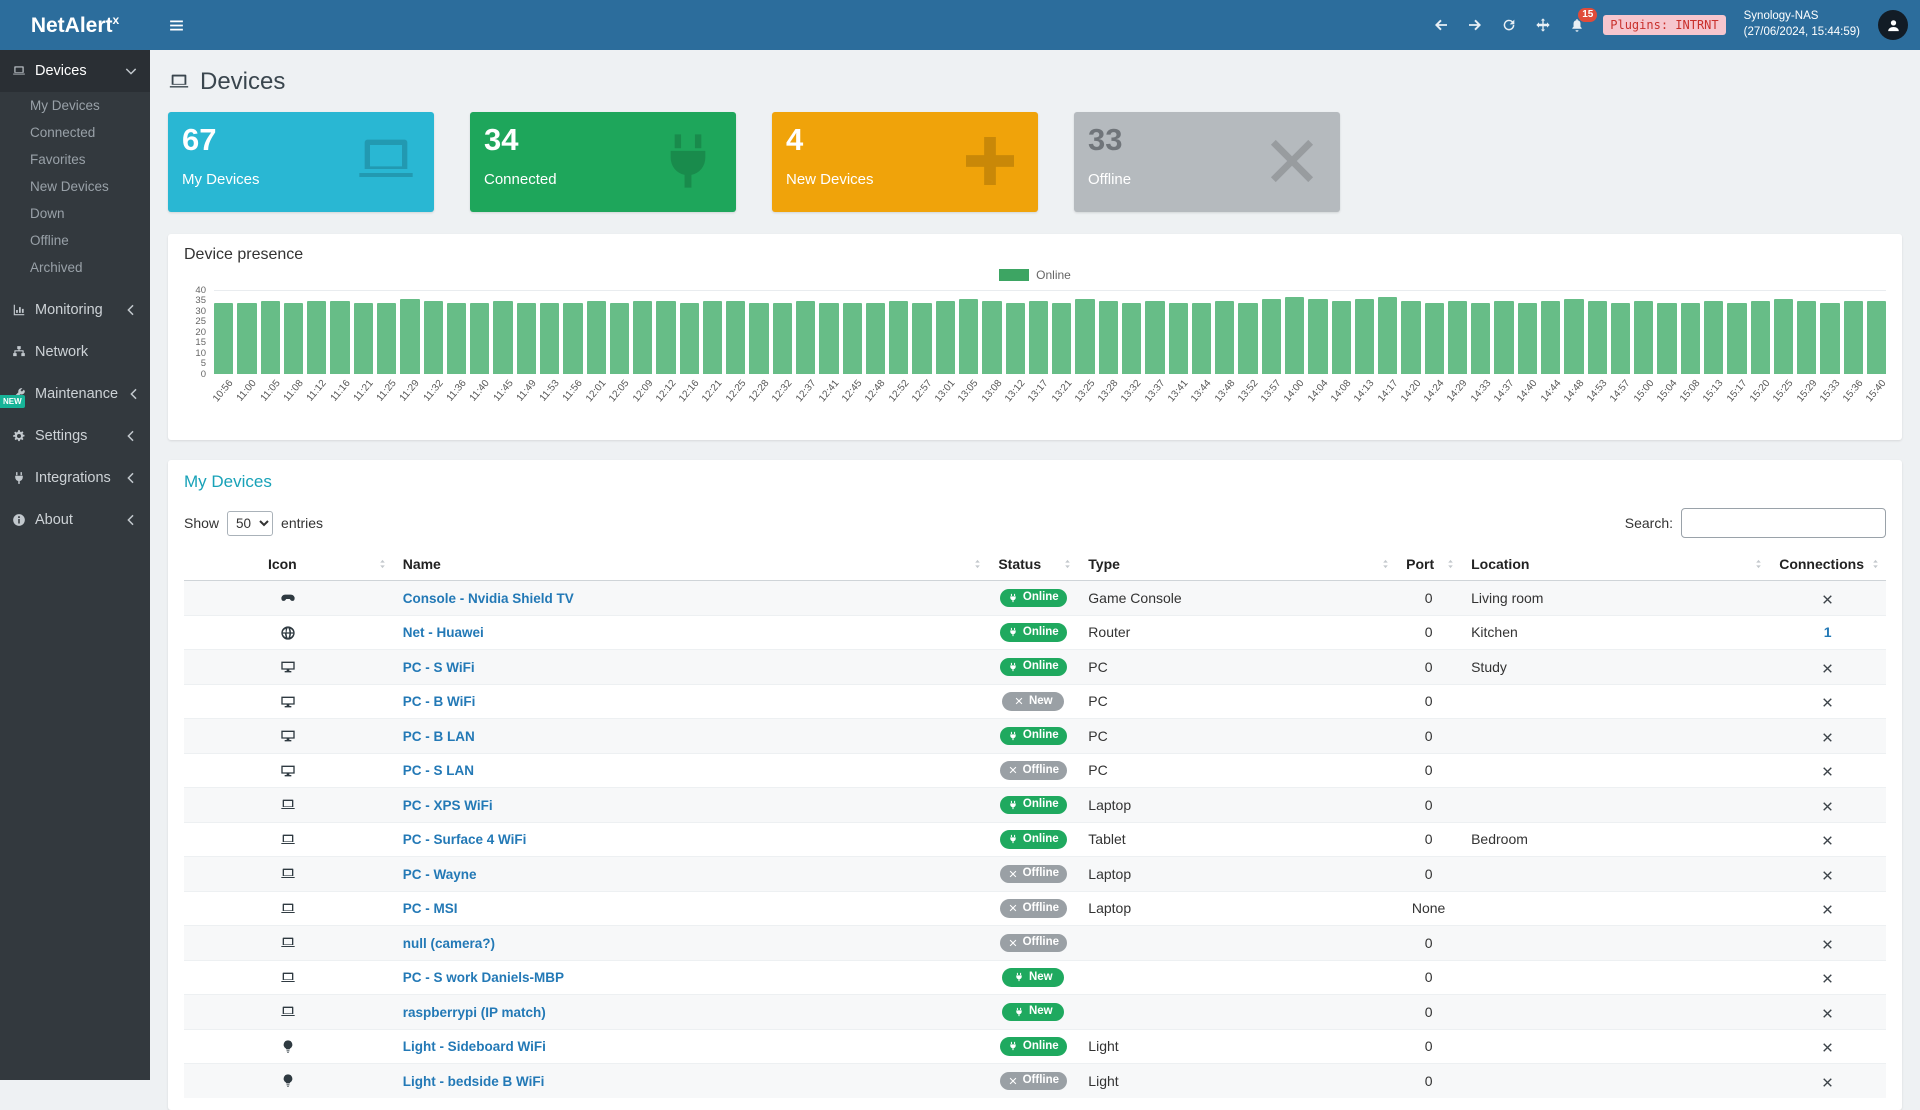 The height and width of the screenshot is (1110, 1920). I want to click on sidebar-item-label: Integrations, so click(73, 478).